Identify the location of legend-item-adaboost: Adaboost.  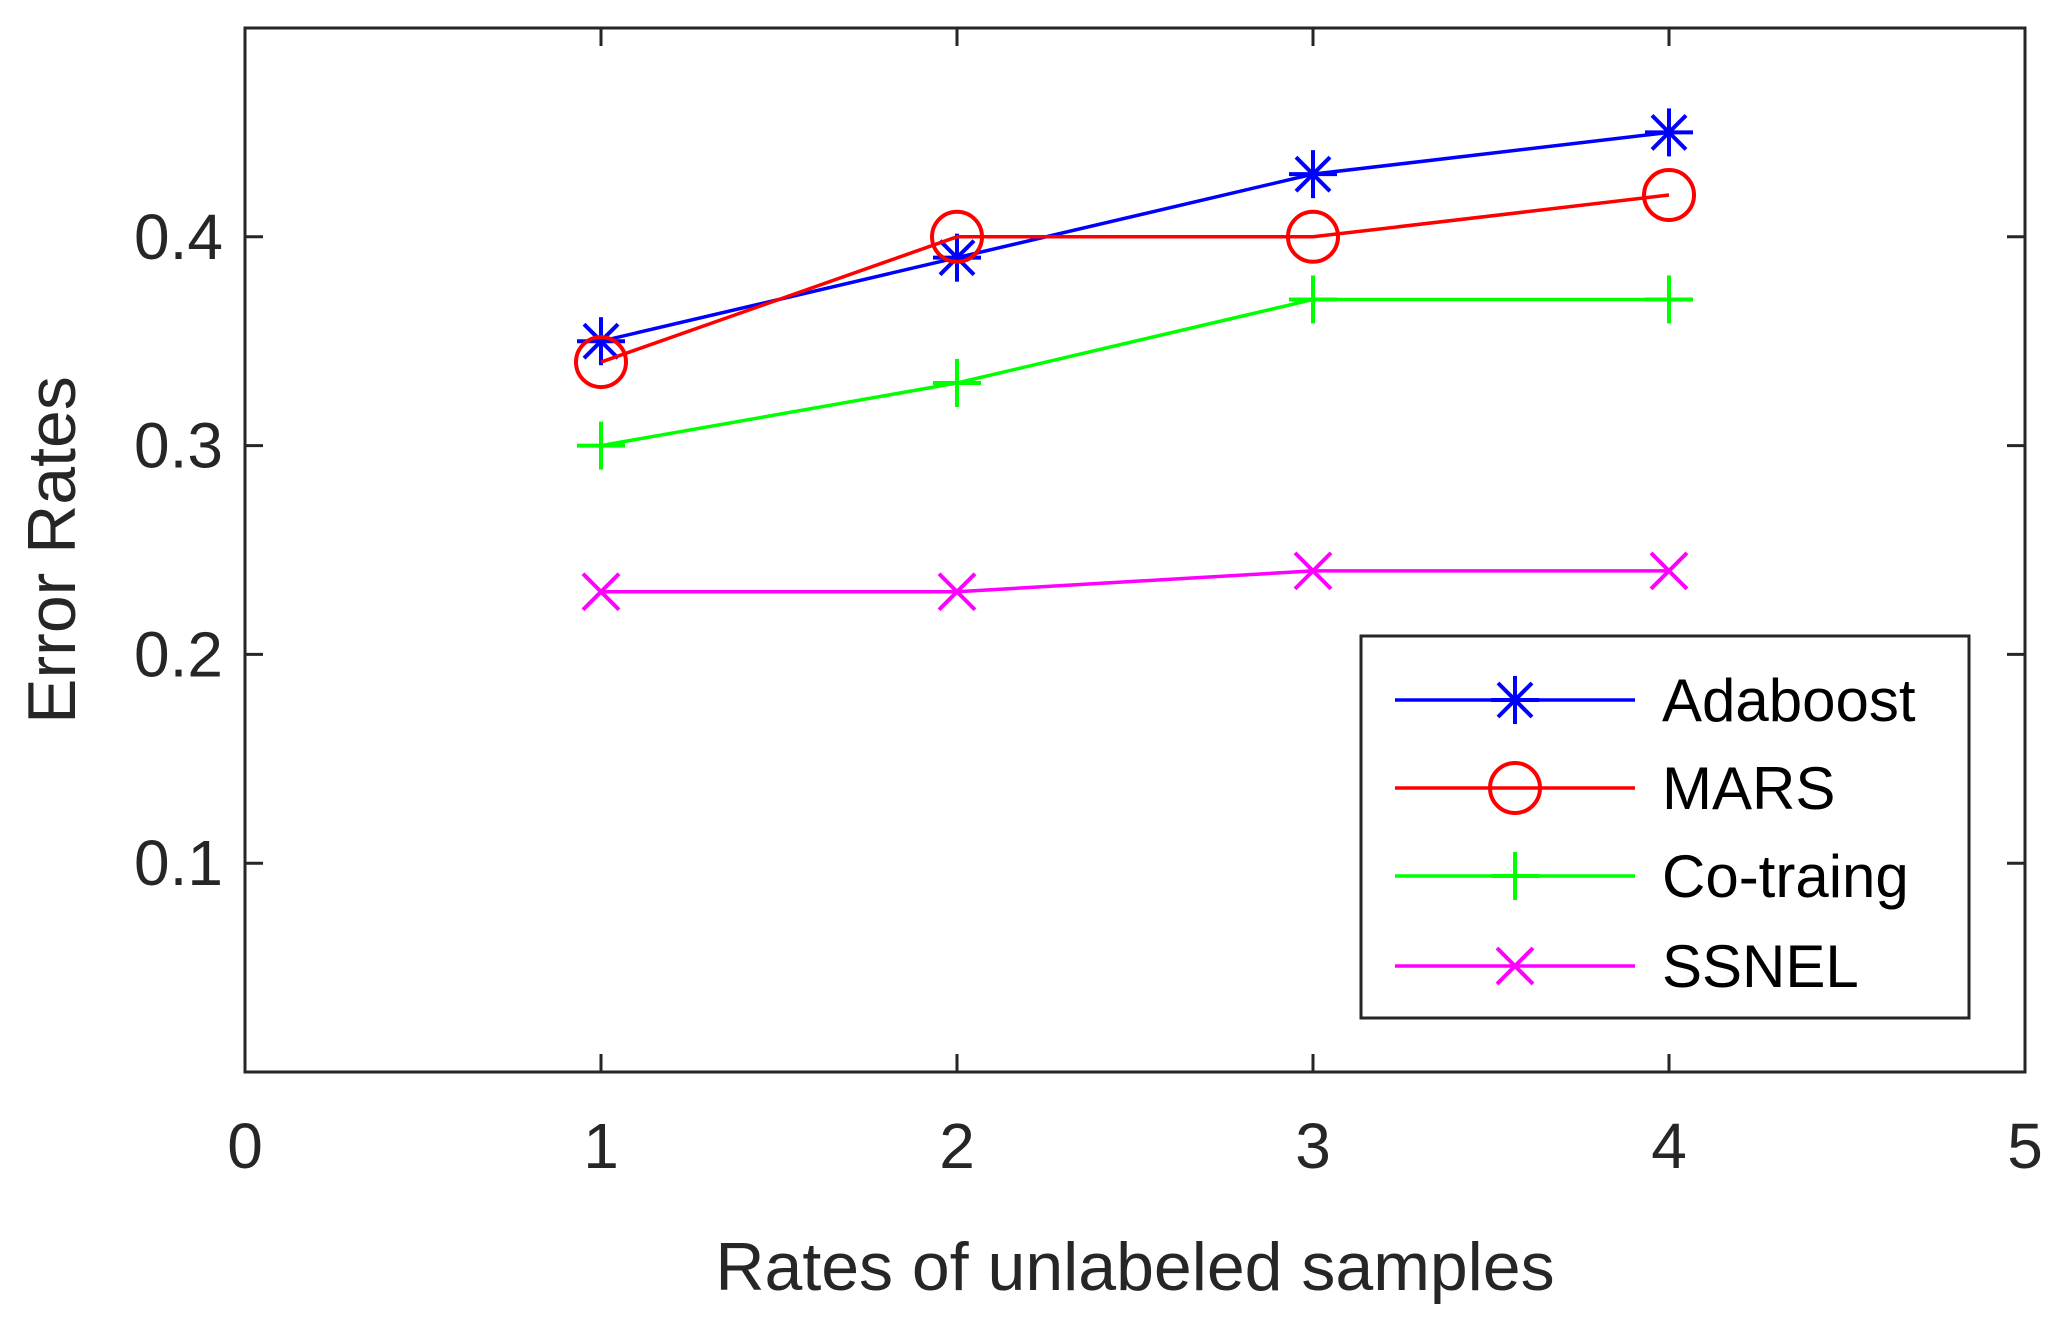
(1655, 700).